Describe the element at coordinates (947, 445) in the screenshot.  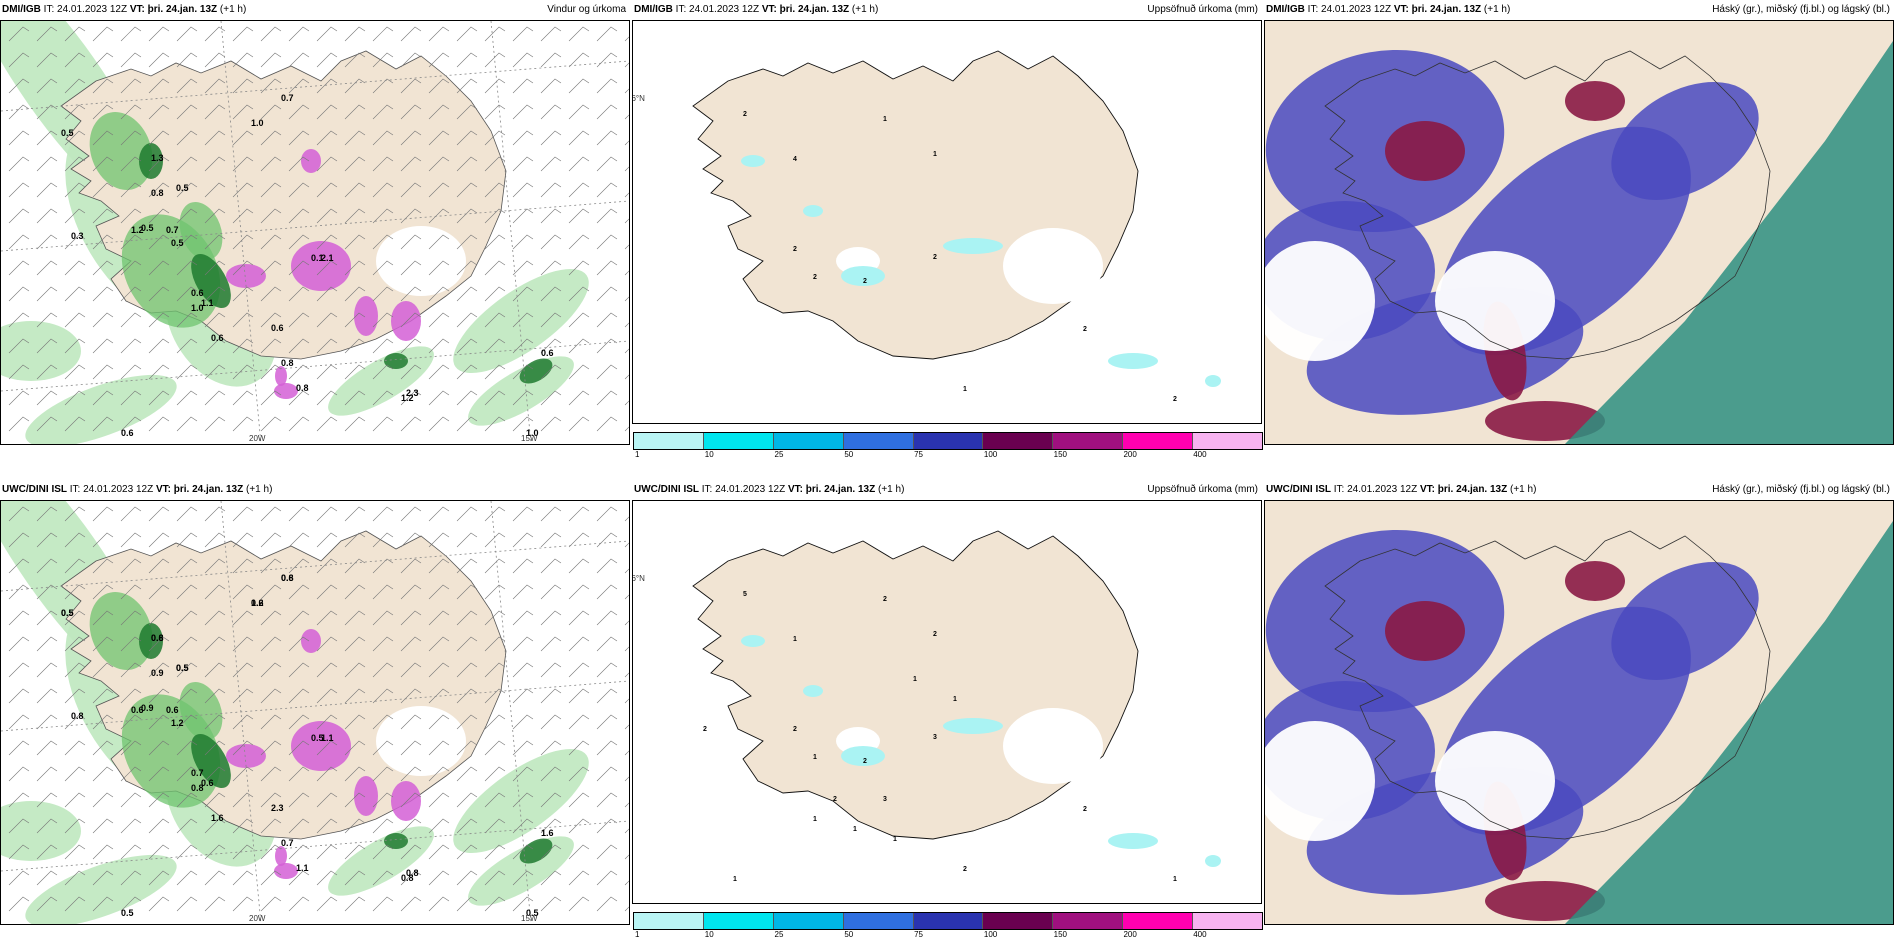
I see `precip-colorbar: 1 10 25 50 75 100 150 200 400` at that location.